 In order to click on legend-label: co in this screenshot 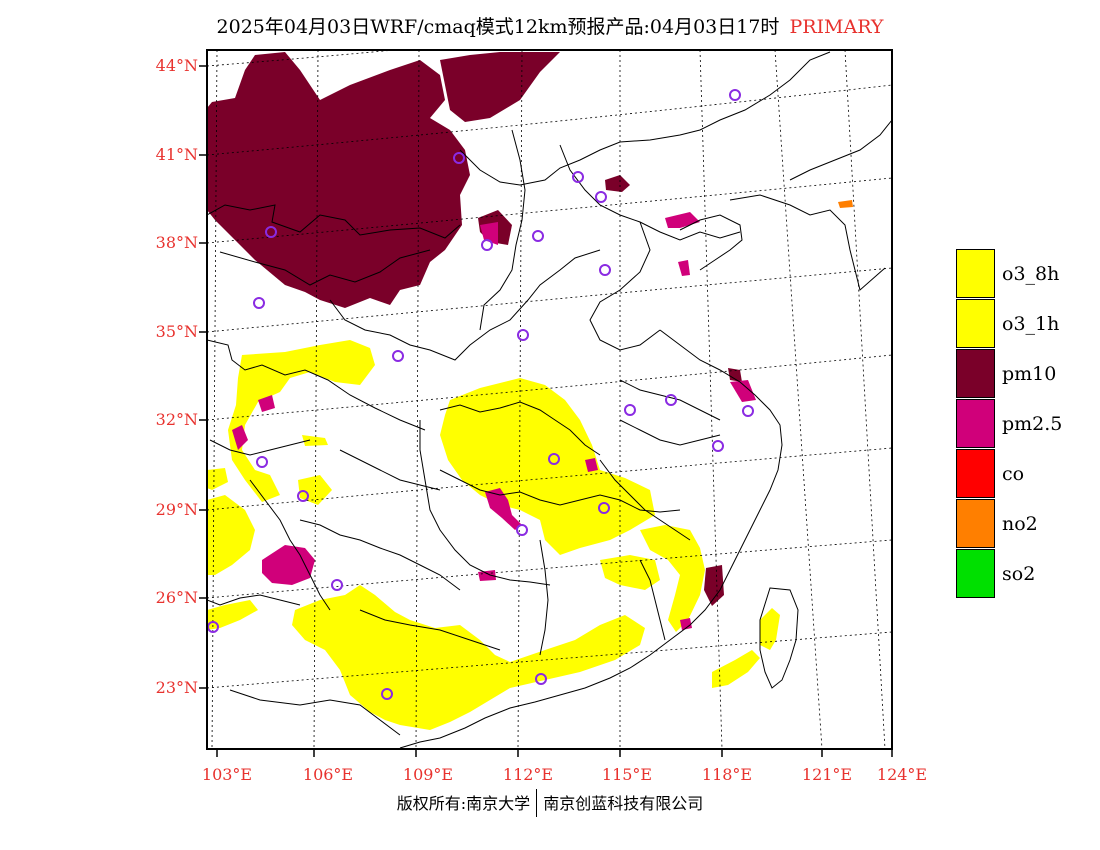, I will do `click(1013, 474)`.